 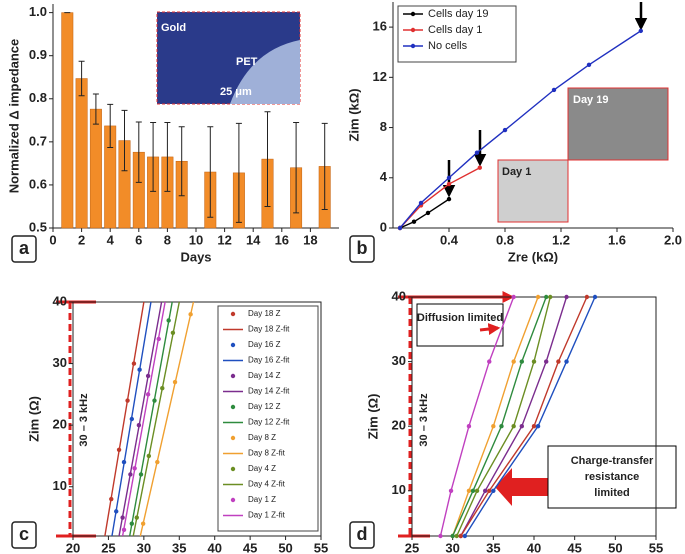 I want to click on panel-label: c, so click(x=24, y=534).